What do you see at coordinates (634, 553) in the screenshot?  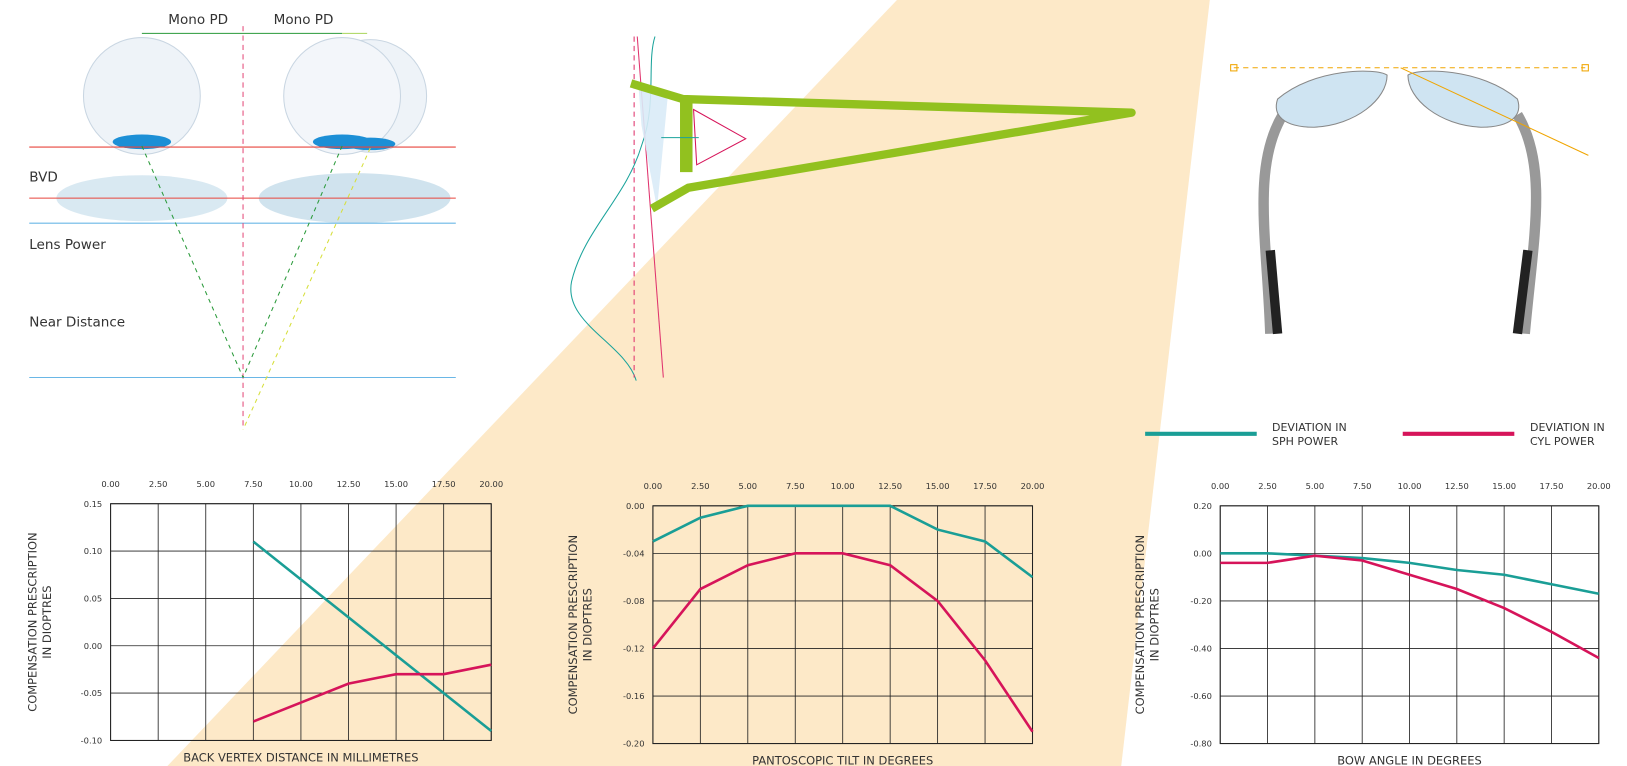 I see `y-tick-label: -0.04` at bounding box center [634, 553].